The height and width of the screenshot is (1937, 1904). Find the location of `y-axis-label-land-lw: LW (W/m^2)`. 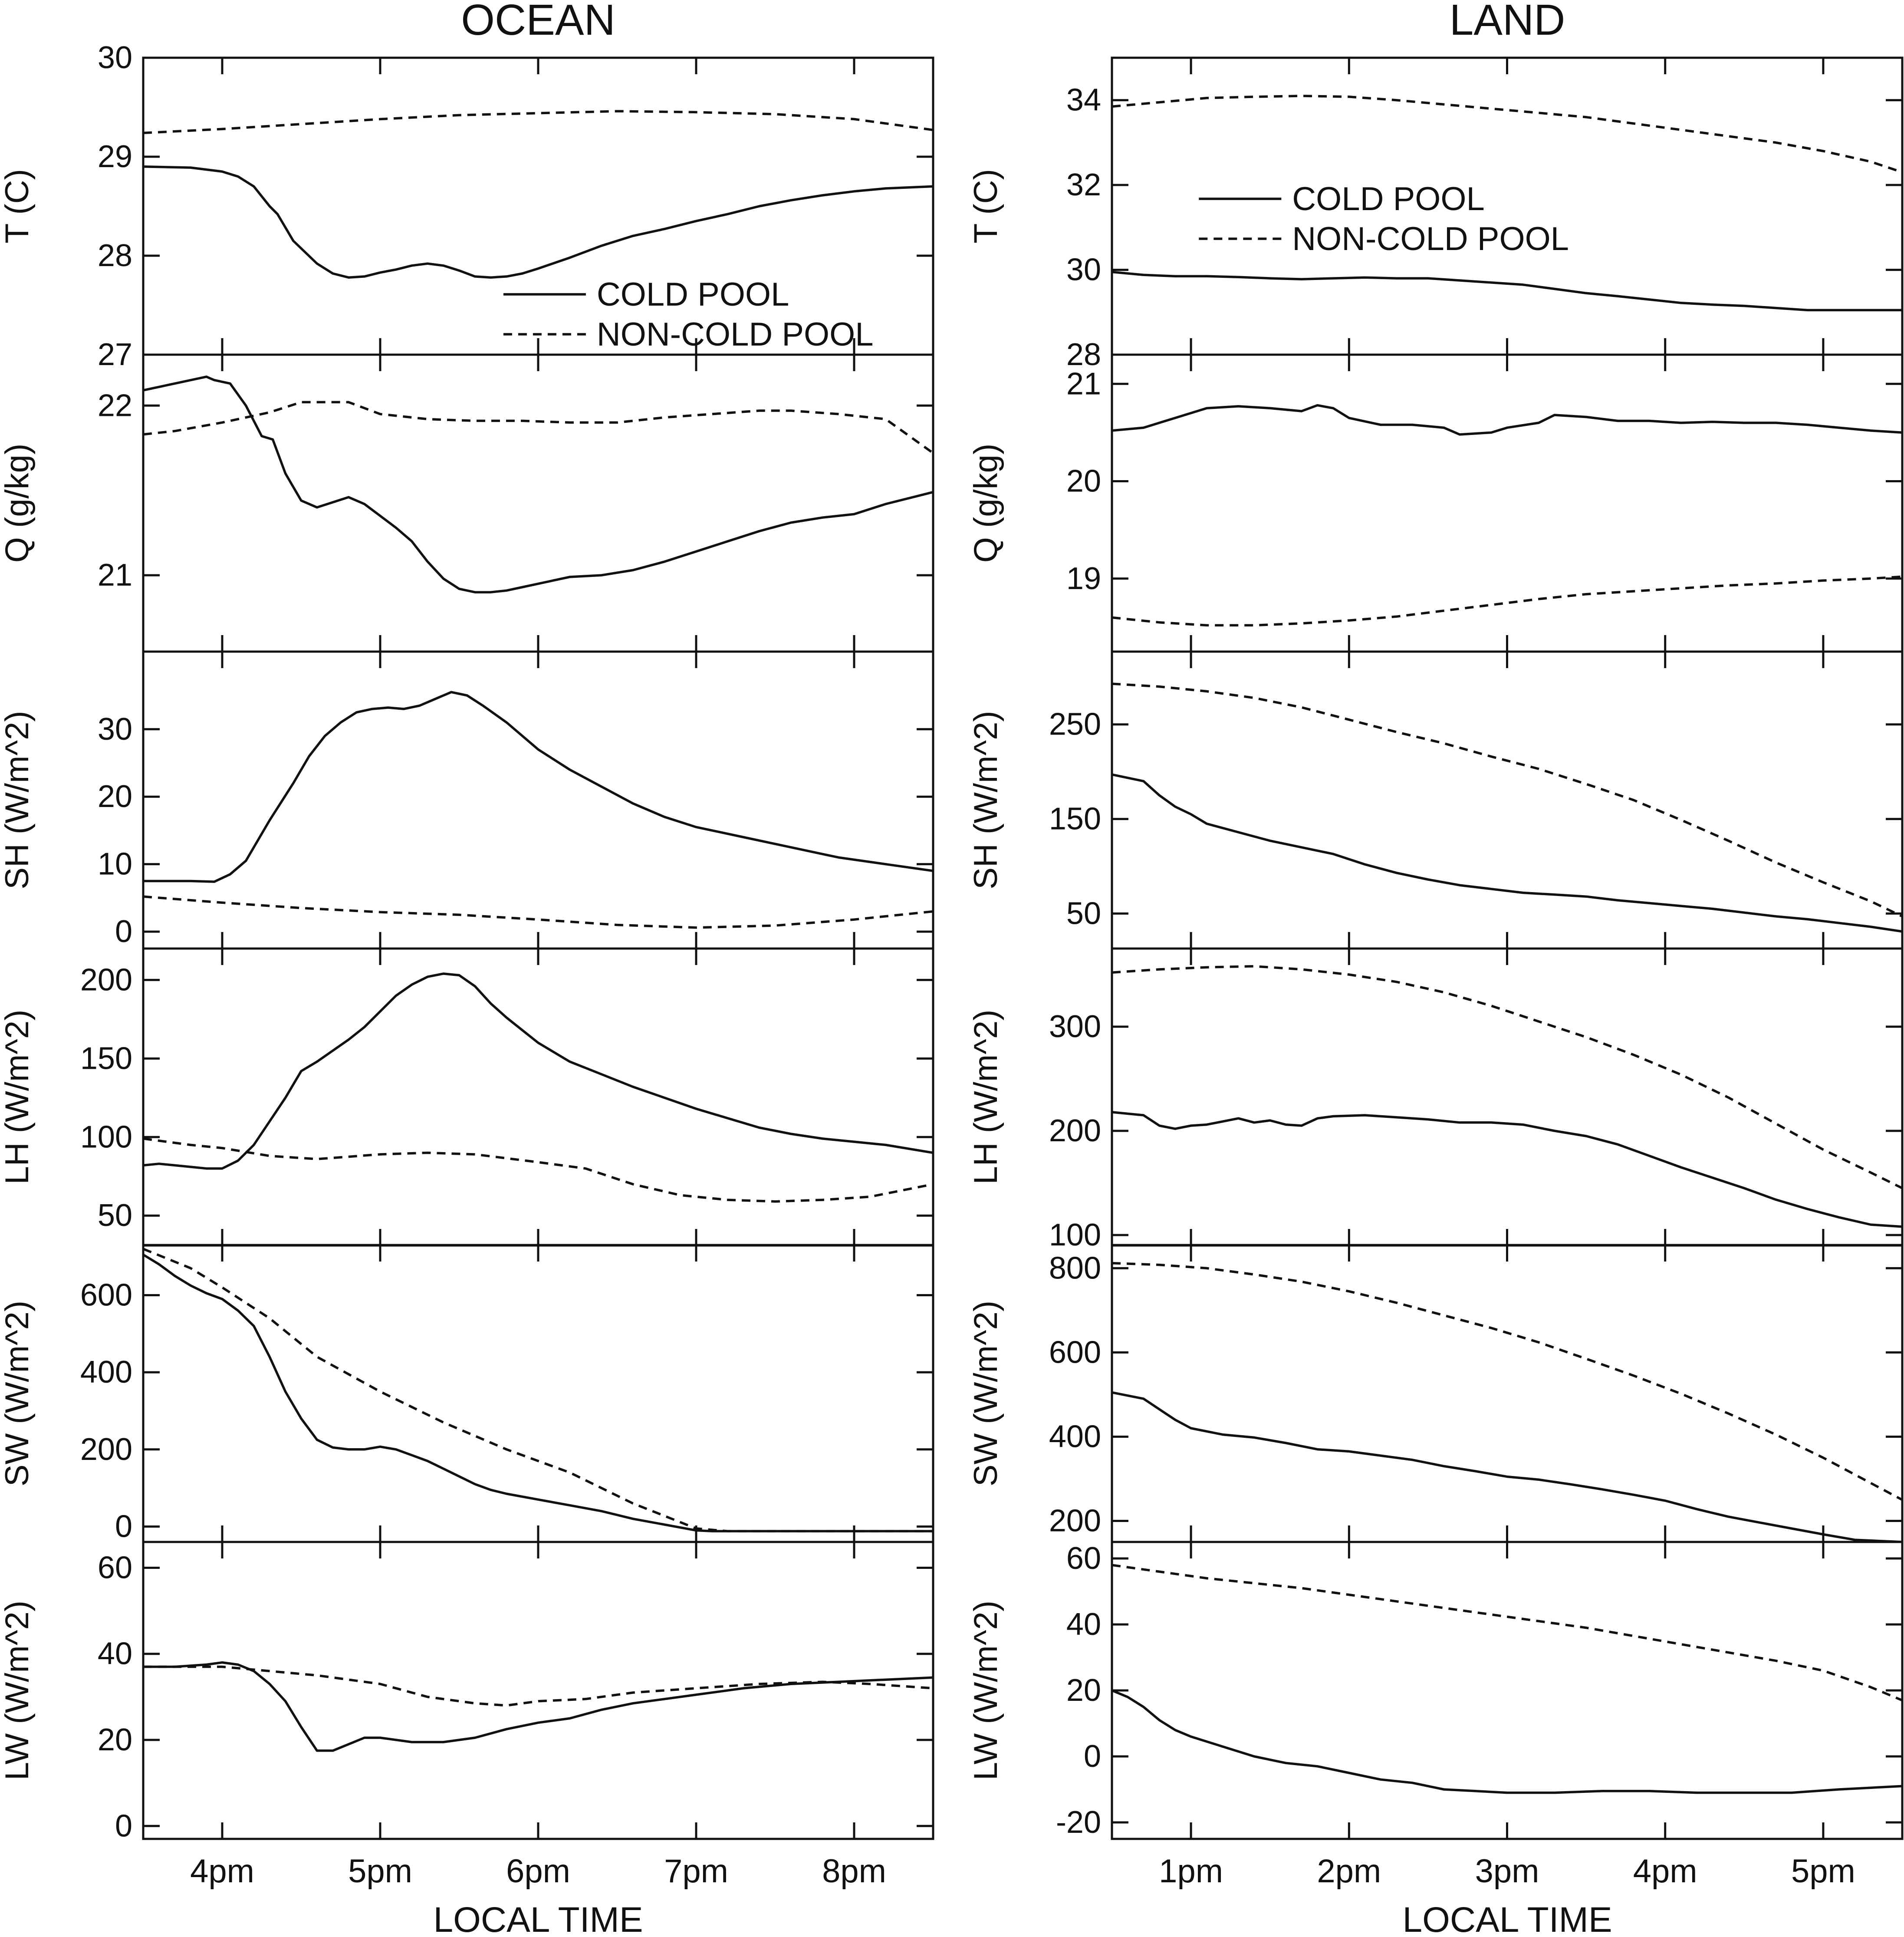

y-axis-label-land-lw: LW (W/m^2) is located at coordinates (986, 1690).